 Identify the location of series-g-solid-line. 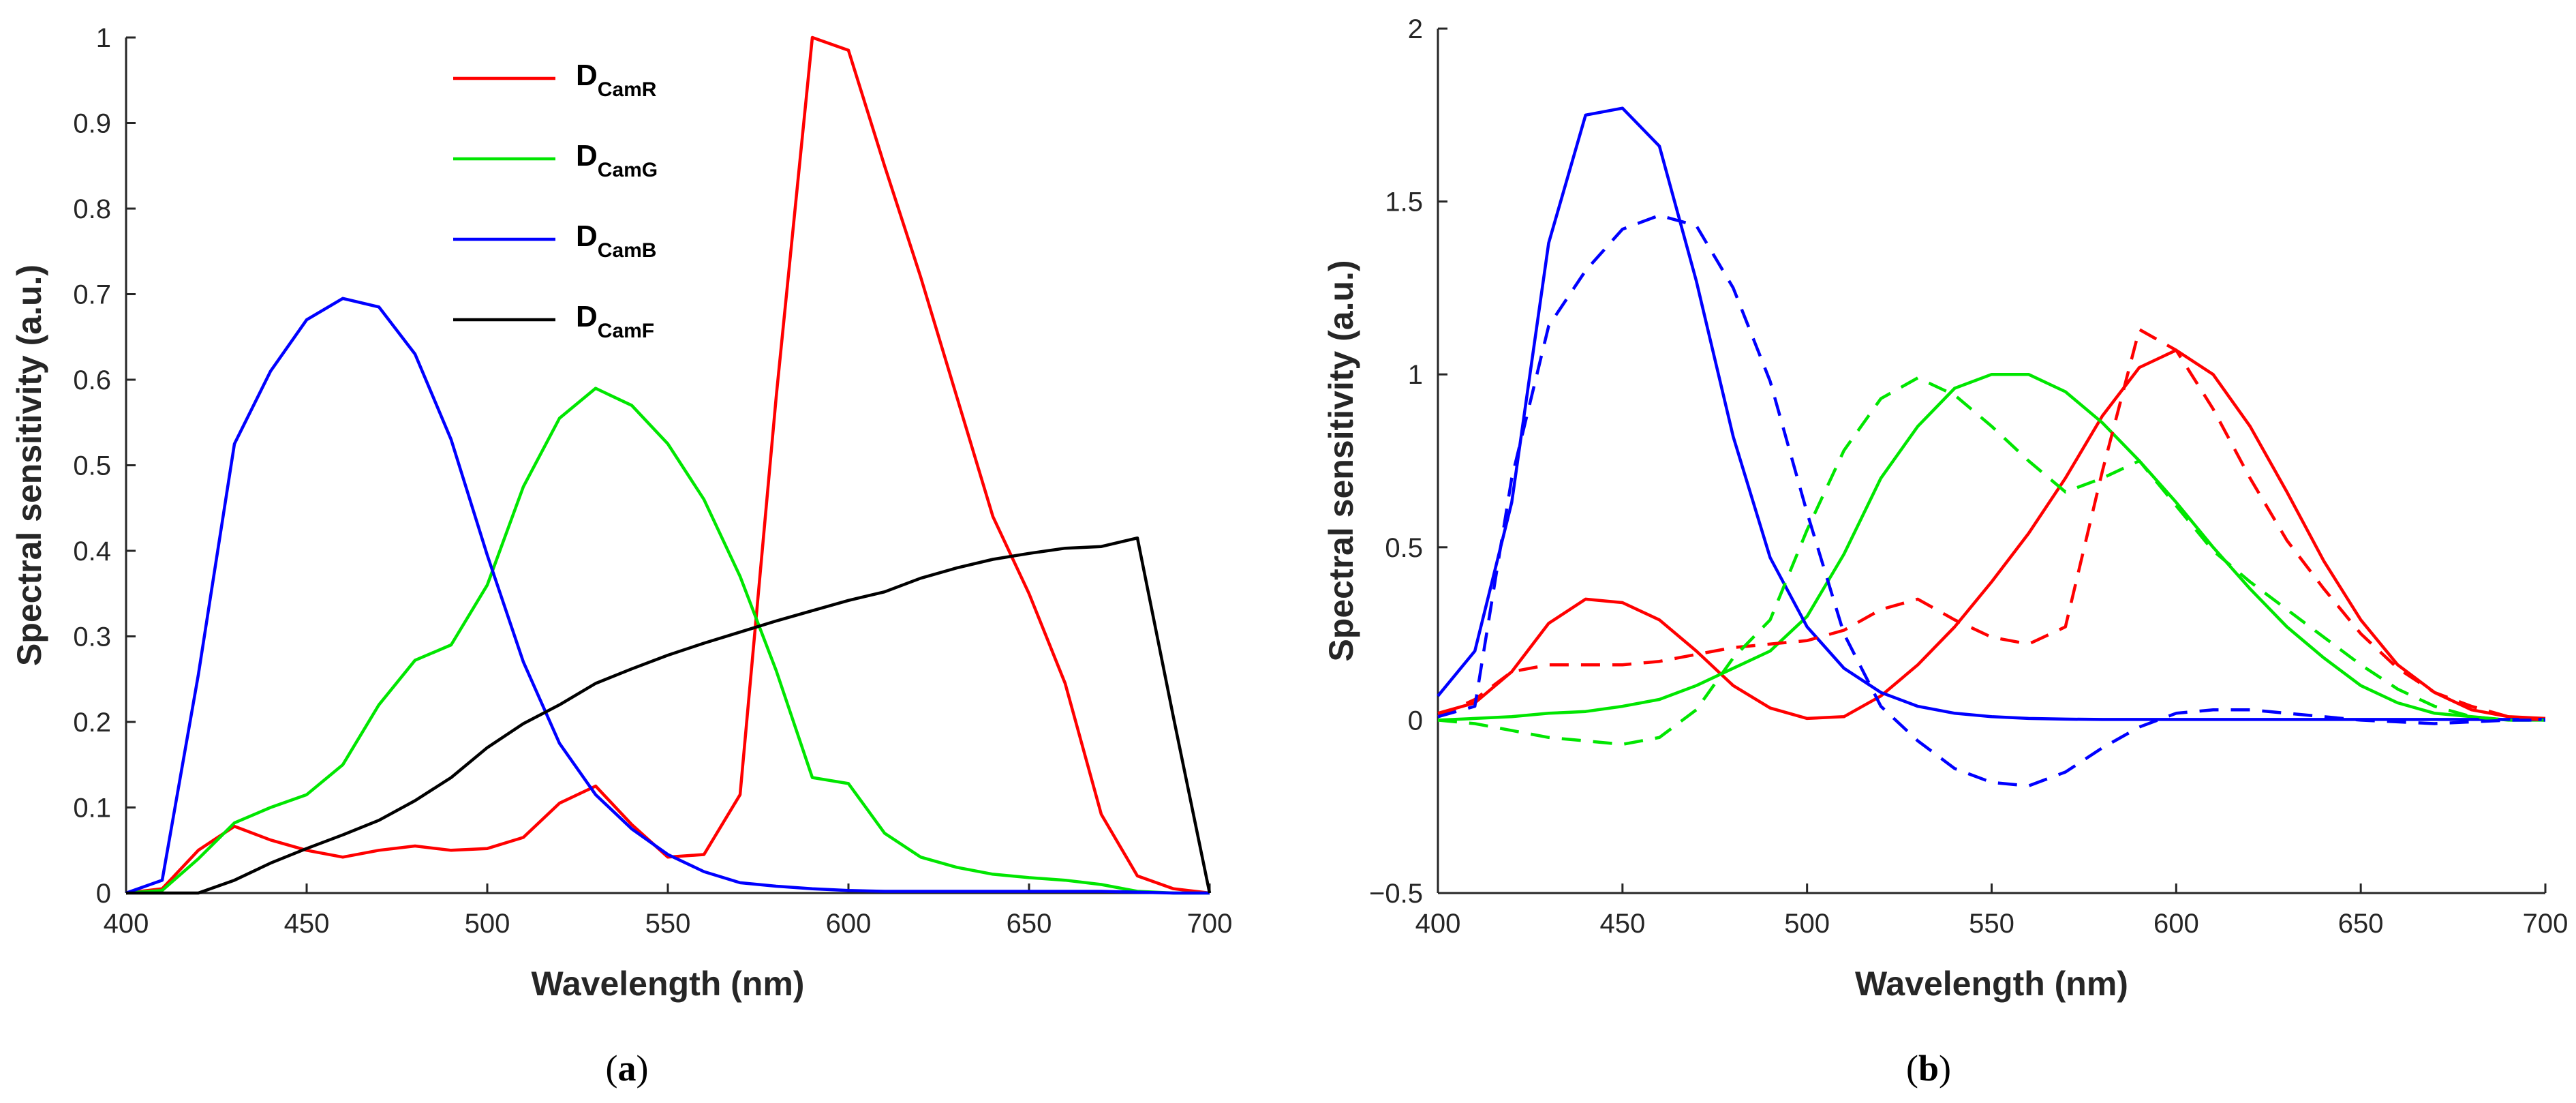
(1991, 547).